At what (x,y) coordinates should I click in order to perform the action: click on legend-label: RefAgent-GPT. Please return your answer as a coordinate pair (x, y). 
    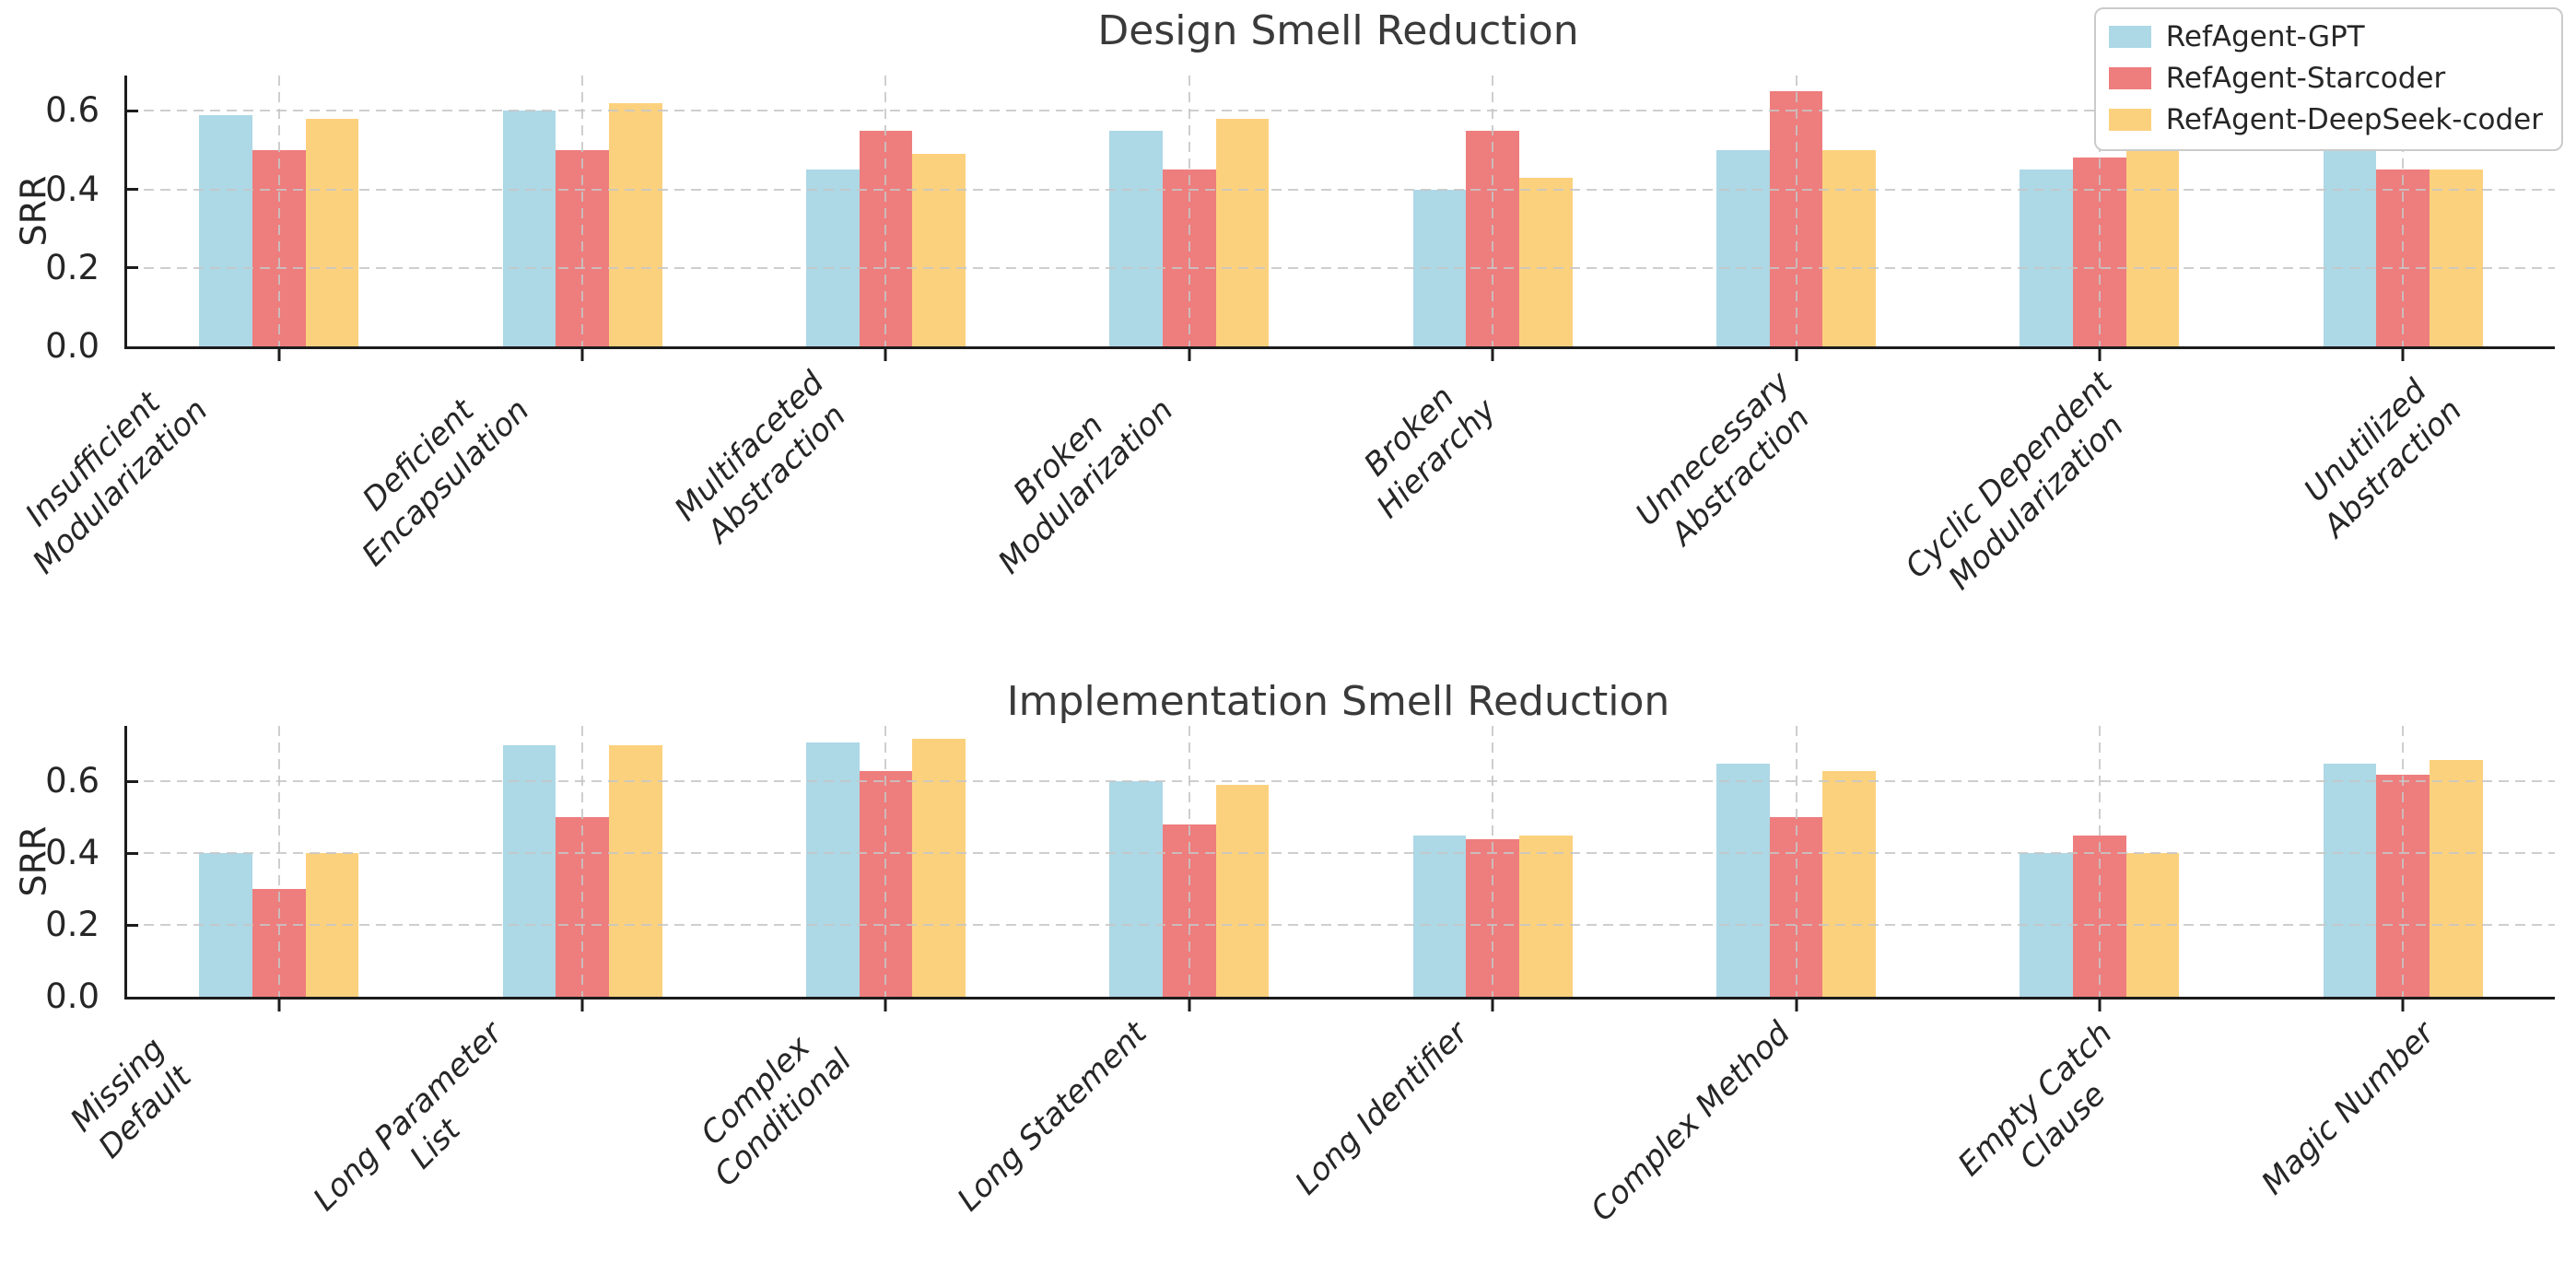
    Looking at the image, I should click on (2265, 36).